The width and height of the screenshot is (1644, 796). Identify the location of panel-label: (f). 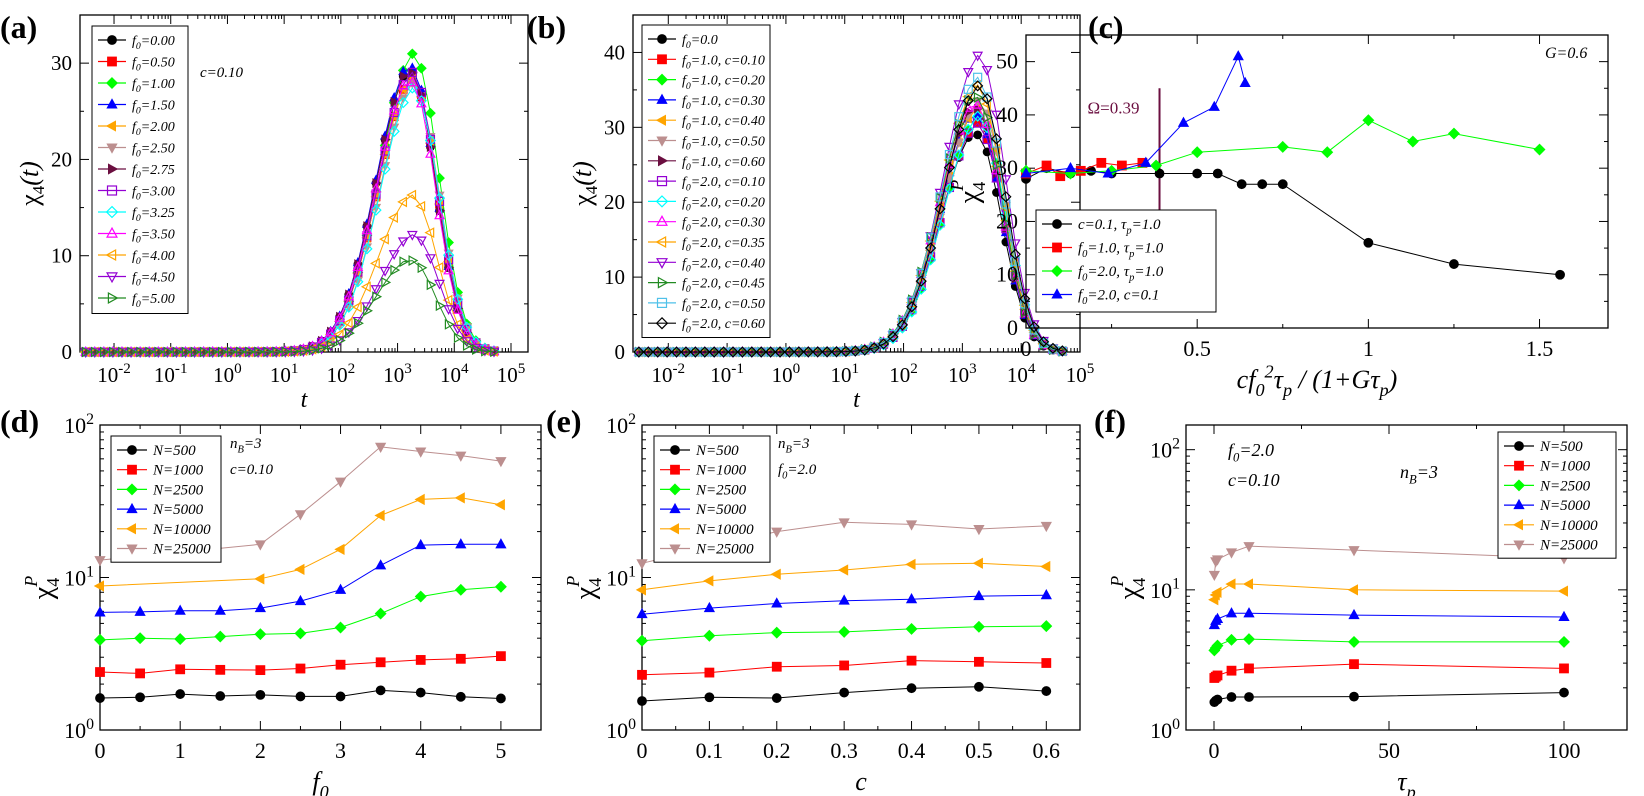
(1110, 421).